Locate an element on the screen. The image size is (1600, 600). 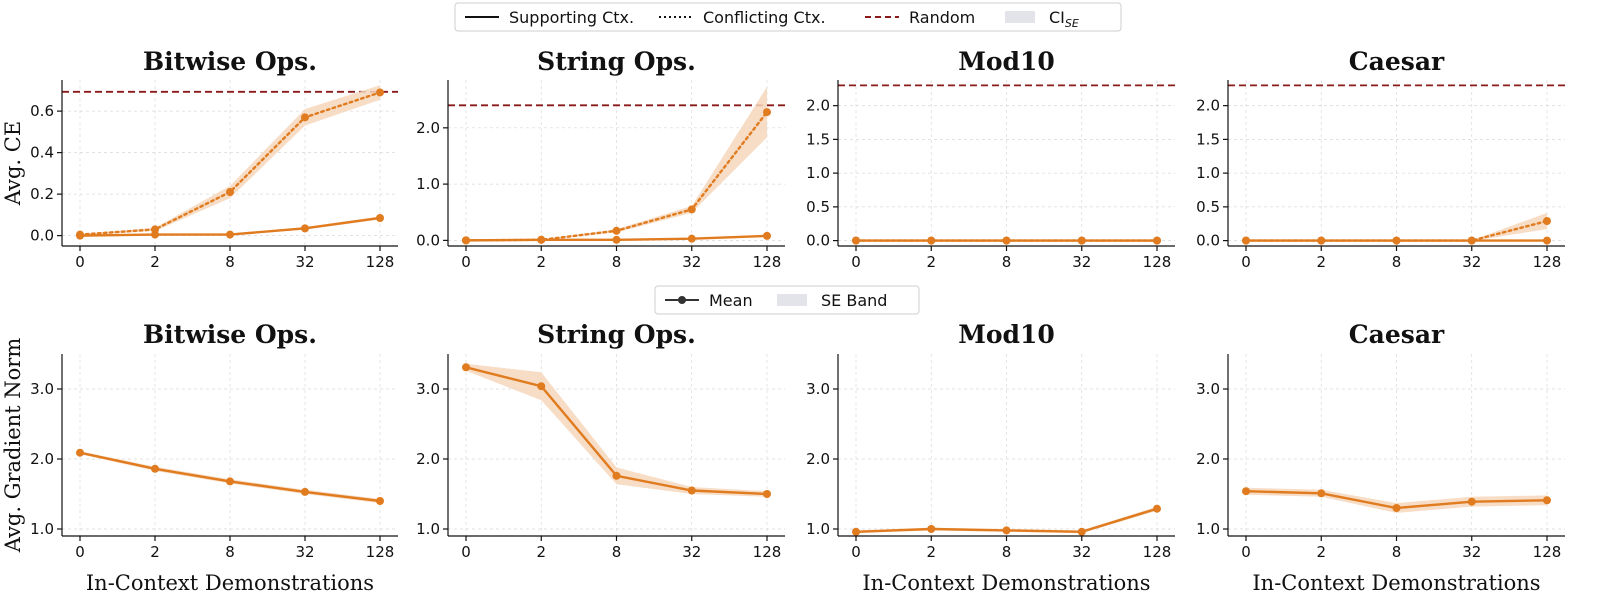
chart-panel: String Ops. 0.0 1.0 2.0 0 2 8 32 128 is located at coordinates (600, 159).